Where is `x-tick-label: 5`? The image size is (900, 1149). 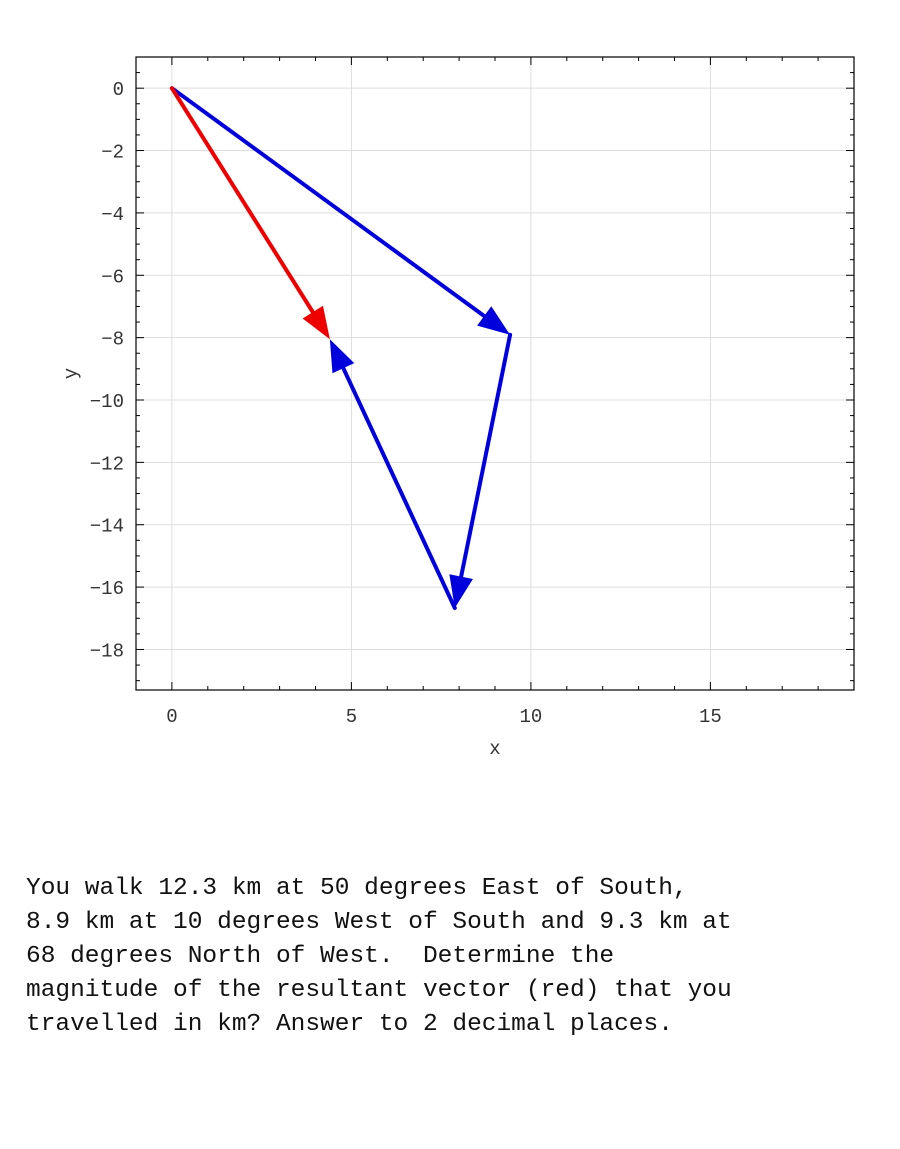
x-tick-label: 5 is located at coordinates (351, 717).